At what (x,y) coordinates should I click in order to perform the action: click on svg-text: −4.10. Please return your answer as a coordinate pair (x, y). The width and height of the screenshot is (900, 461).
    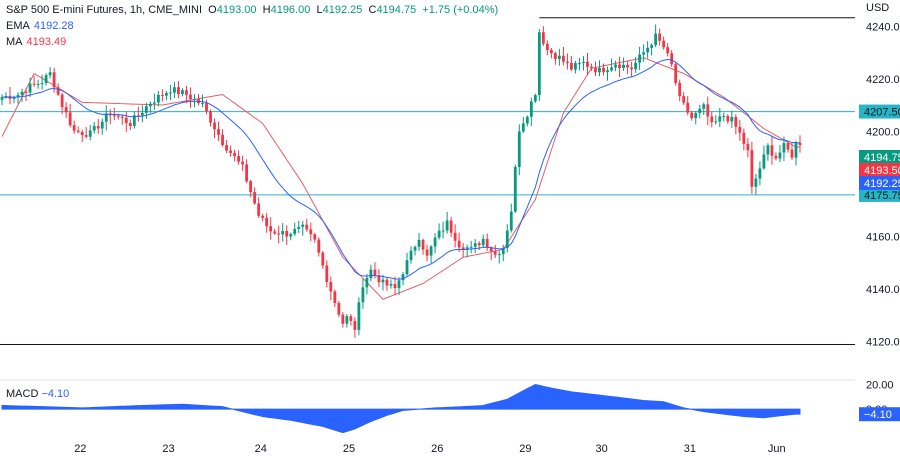
    Looking at the image, I should click on (878, 415).